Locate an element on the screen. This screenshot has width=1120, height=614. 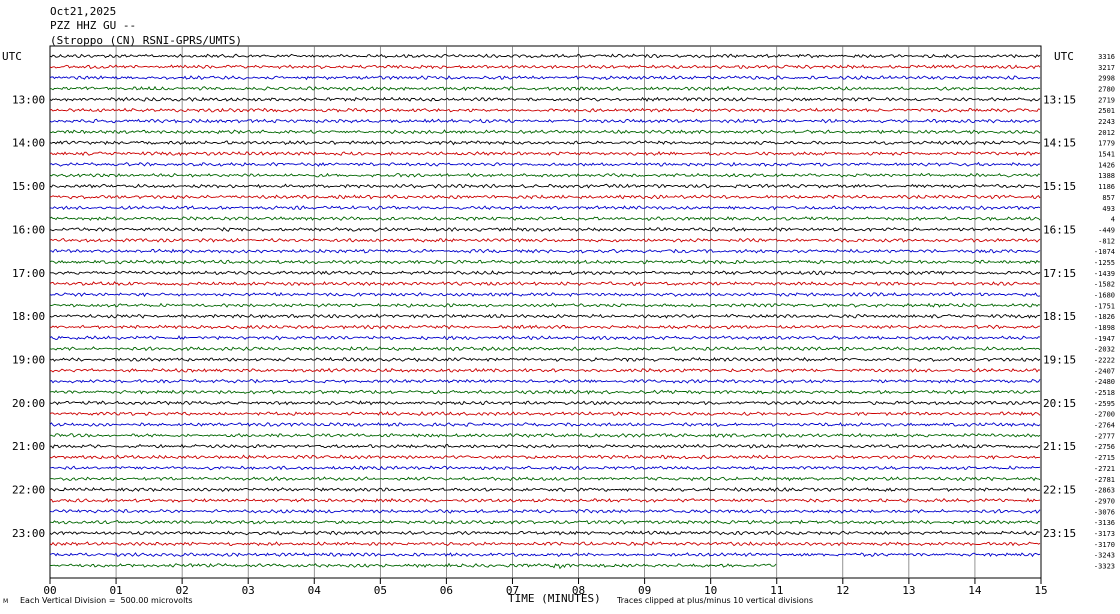
x-tick-label: 05 is located at coordinates (380, 590).